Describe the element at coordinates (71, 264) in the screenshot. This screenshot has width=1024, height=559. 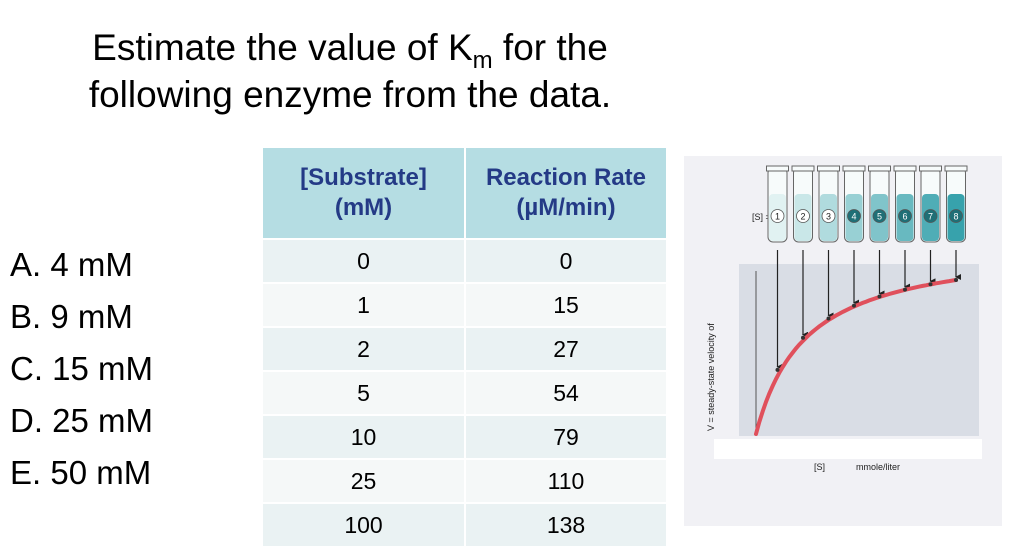
I see `option-a: A. 4 mM` at that location.